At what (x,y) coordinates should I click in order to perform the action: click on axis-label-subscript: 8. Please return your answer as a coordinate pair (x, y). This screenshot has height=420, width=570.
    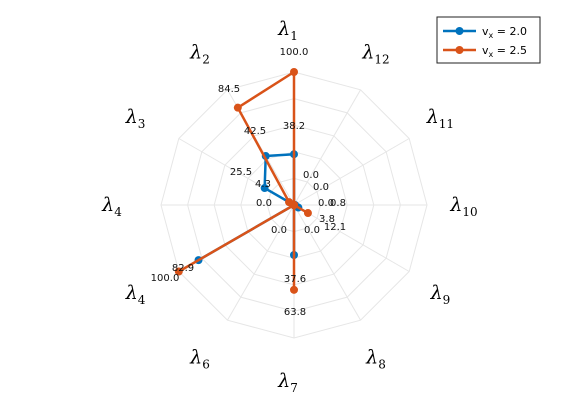
    Looking at the image, I should click on (382, 364).